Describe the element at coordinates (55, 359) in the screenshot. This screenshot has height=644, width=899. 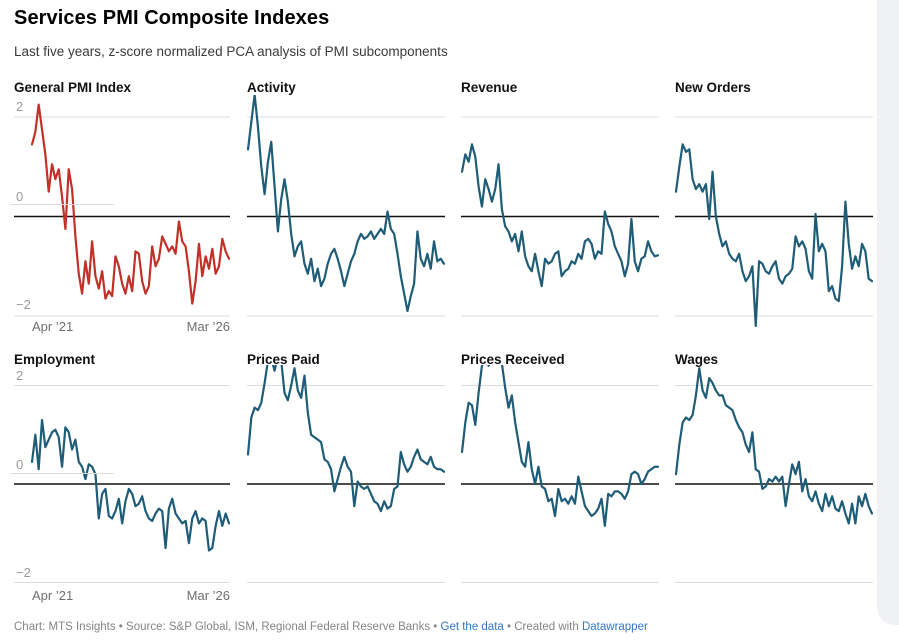
I see `panel-title: Employment` at that location.